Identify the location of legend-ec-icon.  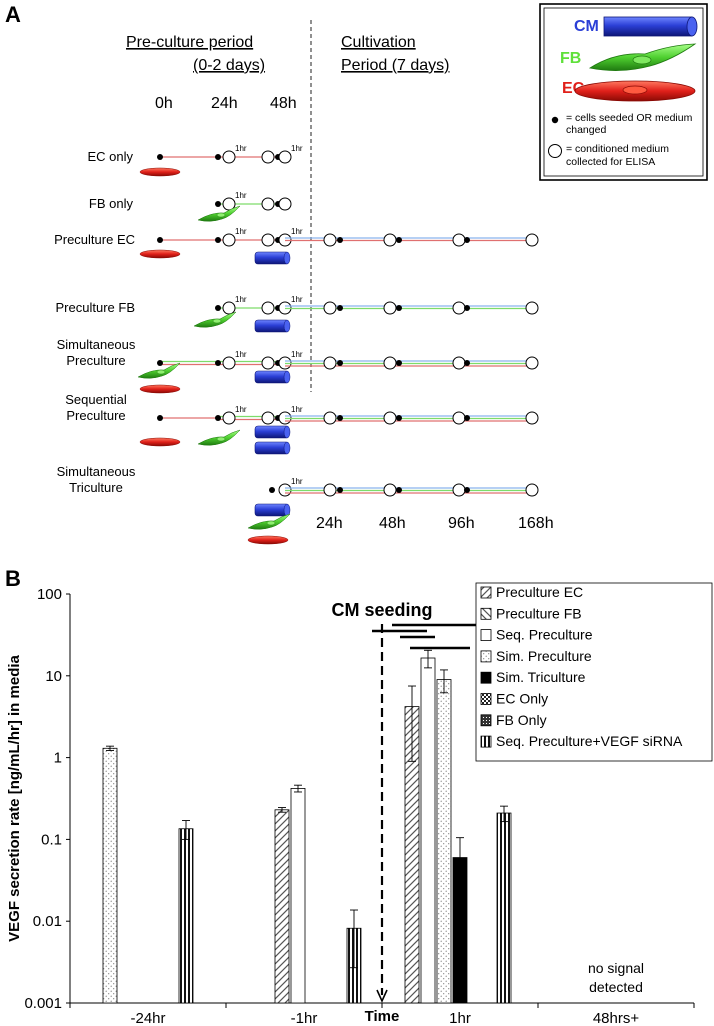
(635, 91).